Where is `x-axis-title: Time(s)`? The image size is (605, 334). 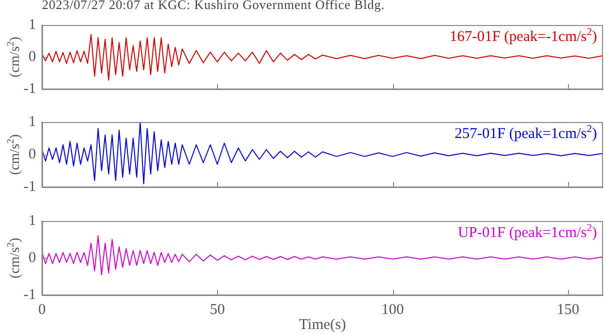
x-axis-title: Time(s) is located at coordinates (322, 324).